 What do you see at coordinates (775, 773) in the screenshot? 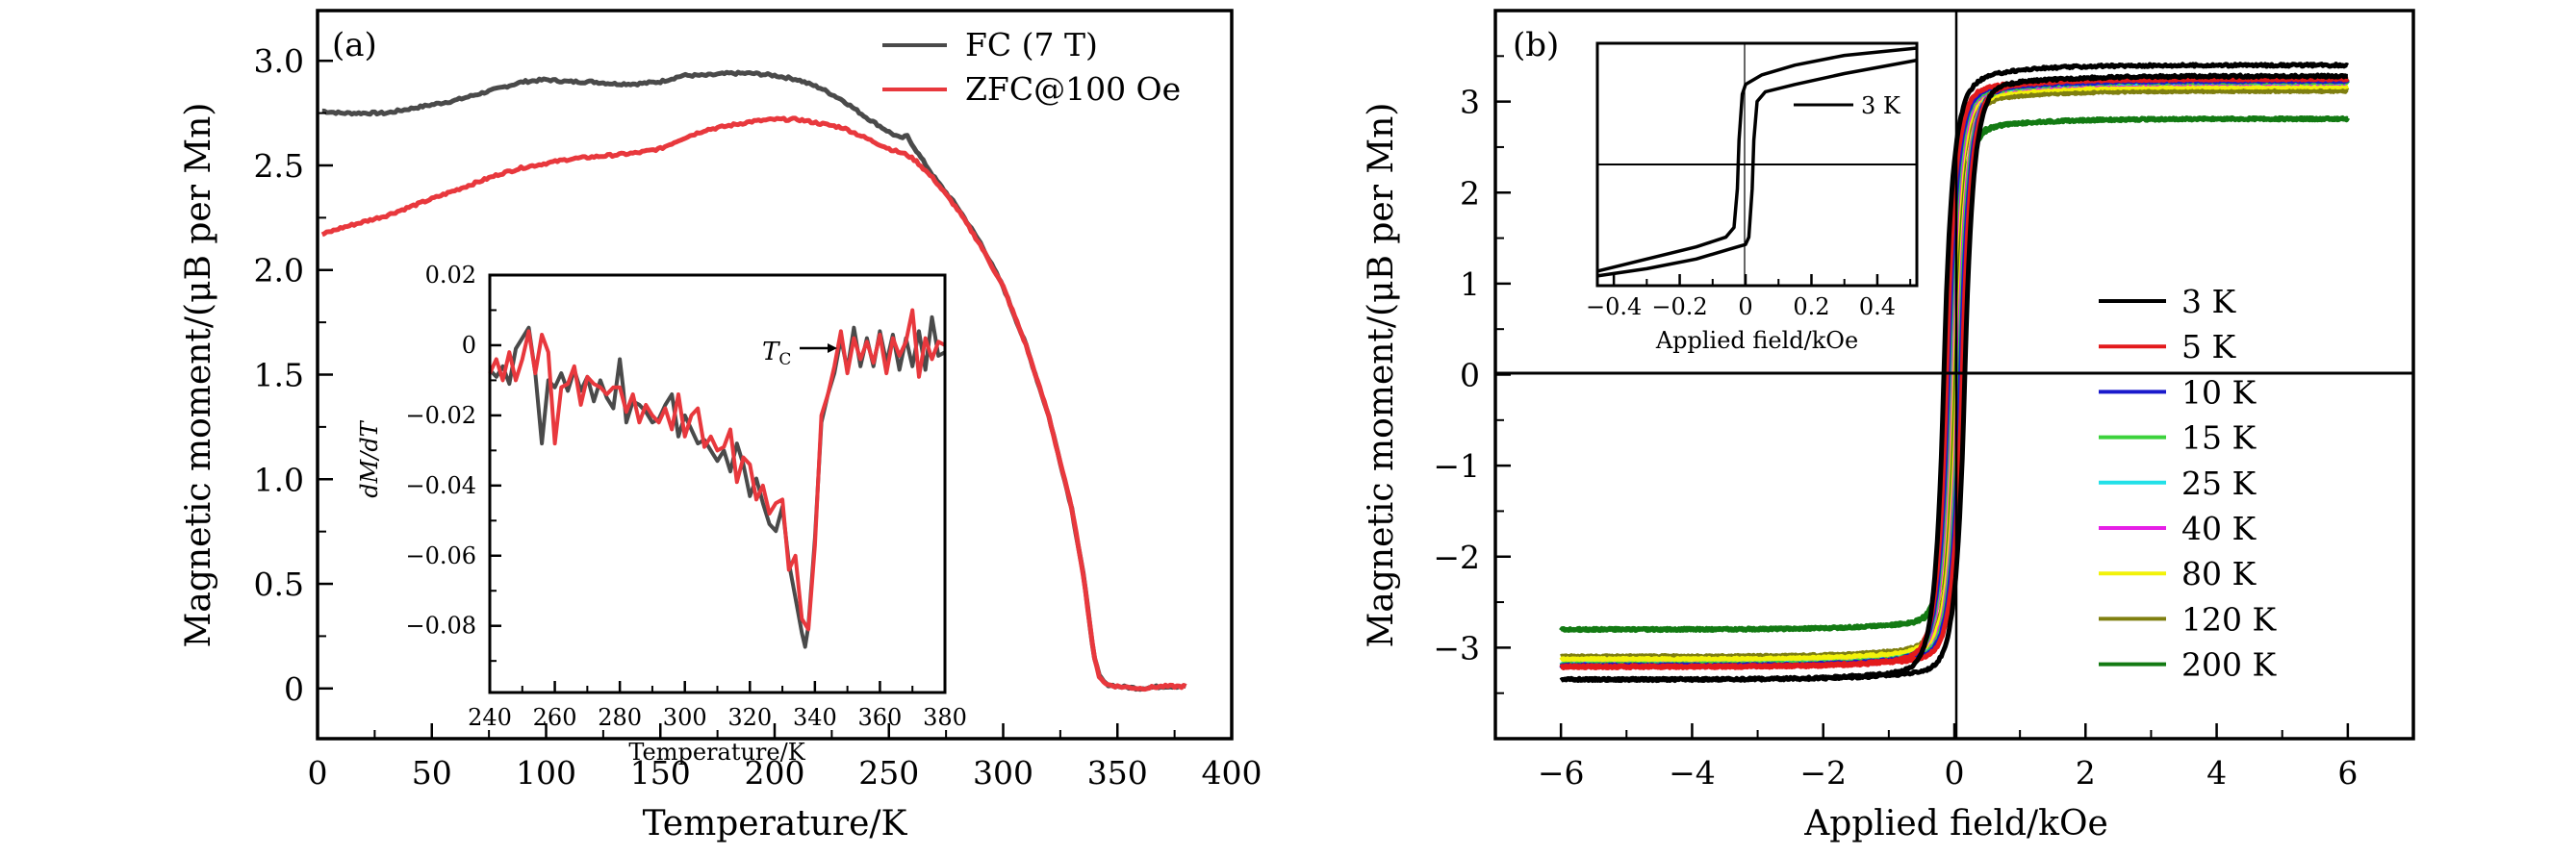
I see `x-tick-label: 200` at bounding box center [775, 773].